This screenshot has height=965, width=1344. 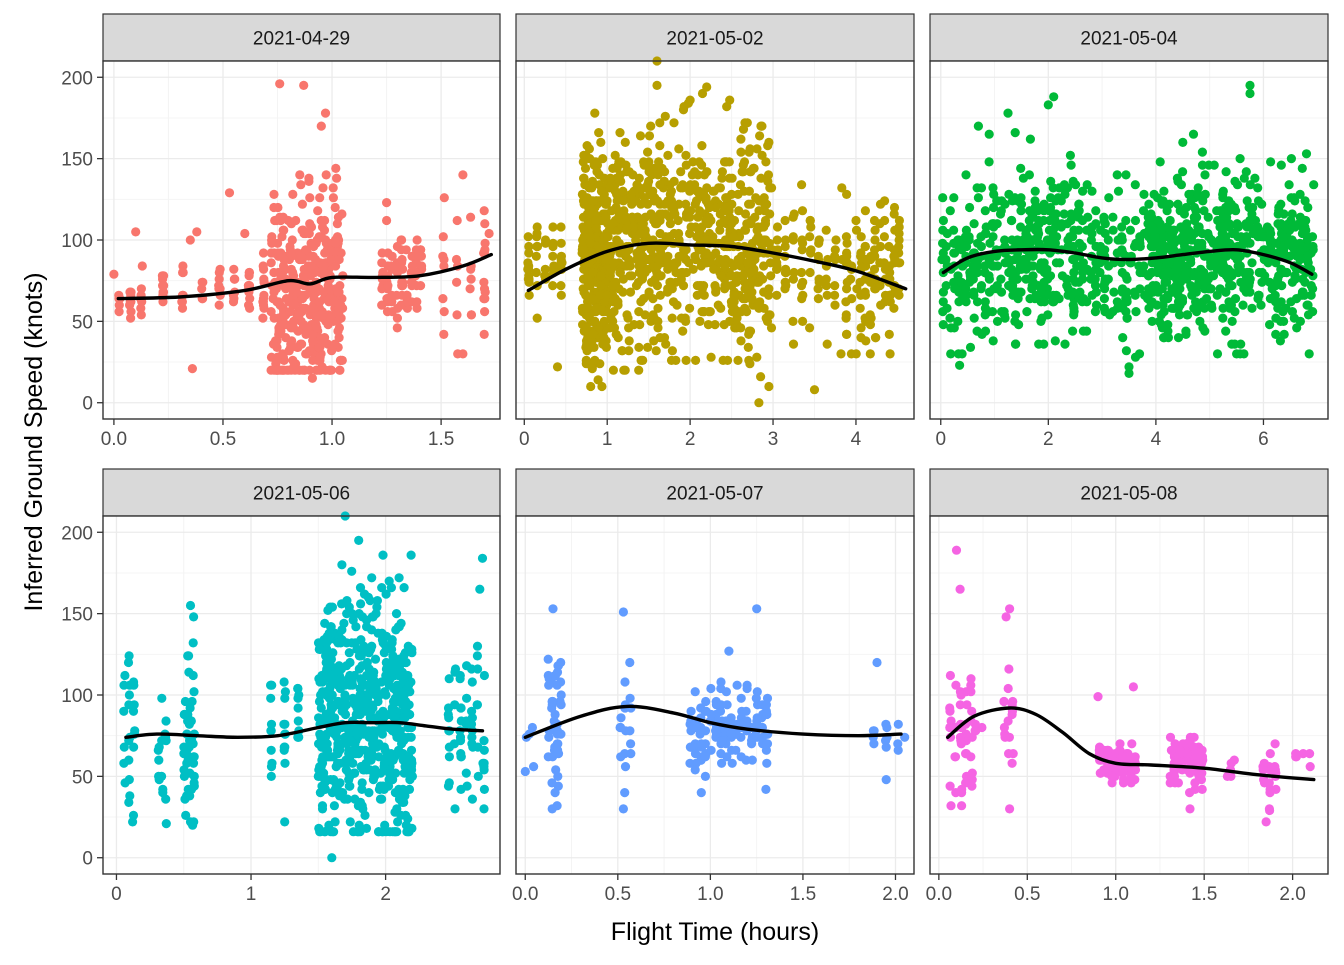 I want to click on facet-strip, so click(x=301, y=37).